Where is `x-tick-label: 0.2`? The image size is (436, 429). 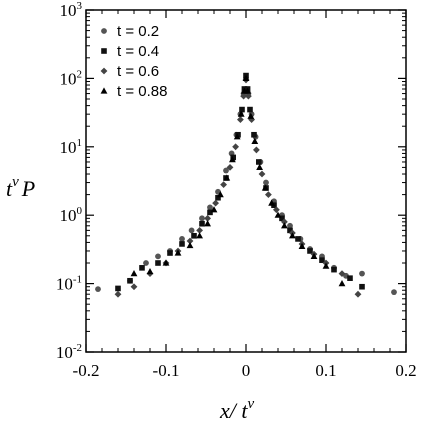 x-tick-label: 0.2 is located at coordinates (405, 370).